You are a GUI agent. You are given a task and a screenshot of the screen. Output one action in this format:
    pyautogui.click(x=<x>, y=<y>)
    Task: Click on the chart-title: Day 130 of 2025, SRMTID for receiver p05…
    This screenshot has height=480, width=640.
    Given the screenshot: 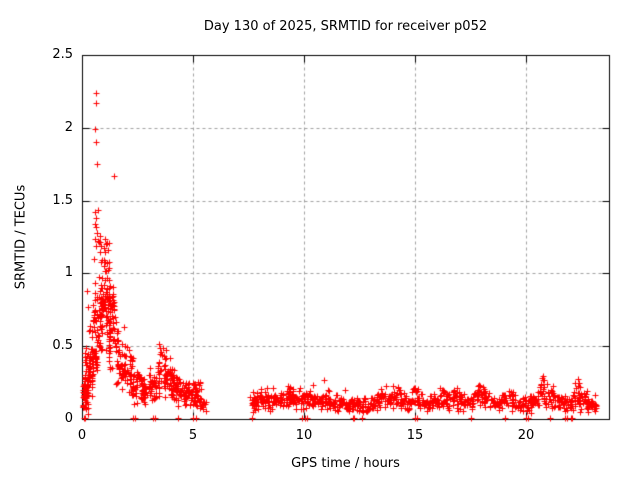 What is the action you would take?
    pyautogui.click(x=345, y=26)
    